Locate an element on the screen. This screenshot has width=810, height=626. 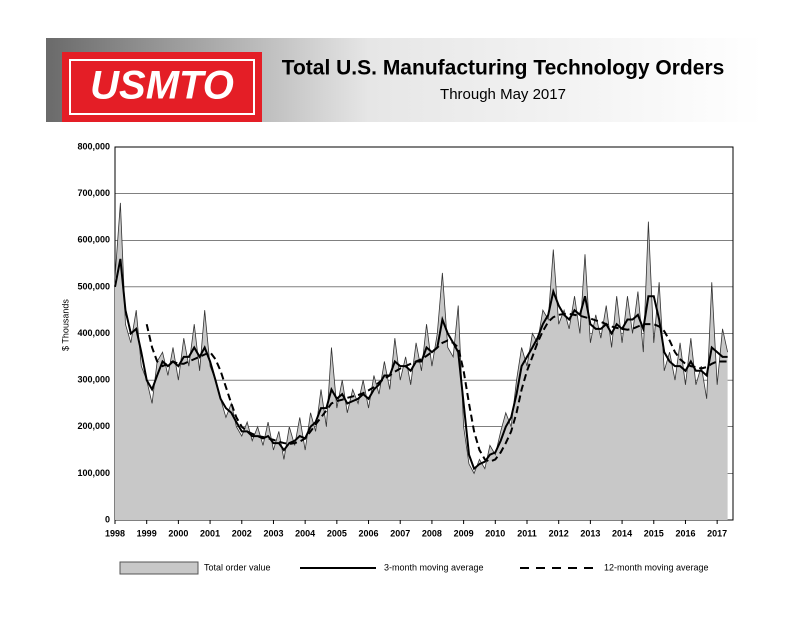
x-tick-label: 2014 is located at coordinates (622, 533).